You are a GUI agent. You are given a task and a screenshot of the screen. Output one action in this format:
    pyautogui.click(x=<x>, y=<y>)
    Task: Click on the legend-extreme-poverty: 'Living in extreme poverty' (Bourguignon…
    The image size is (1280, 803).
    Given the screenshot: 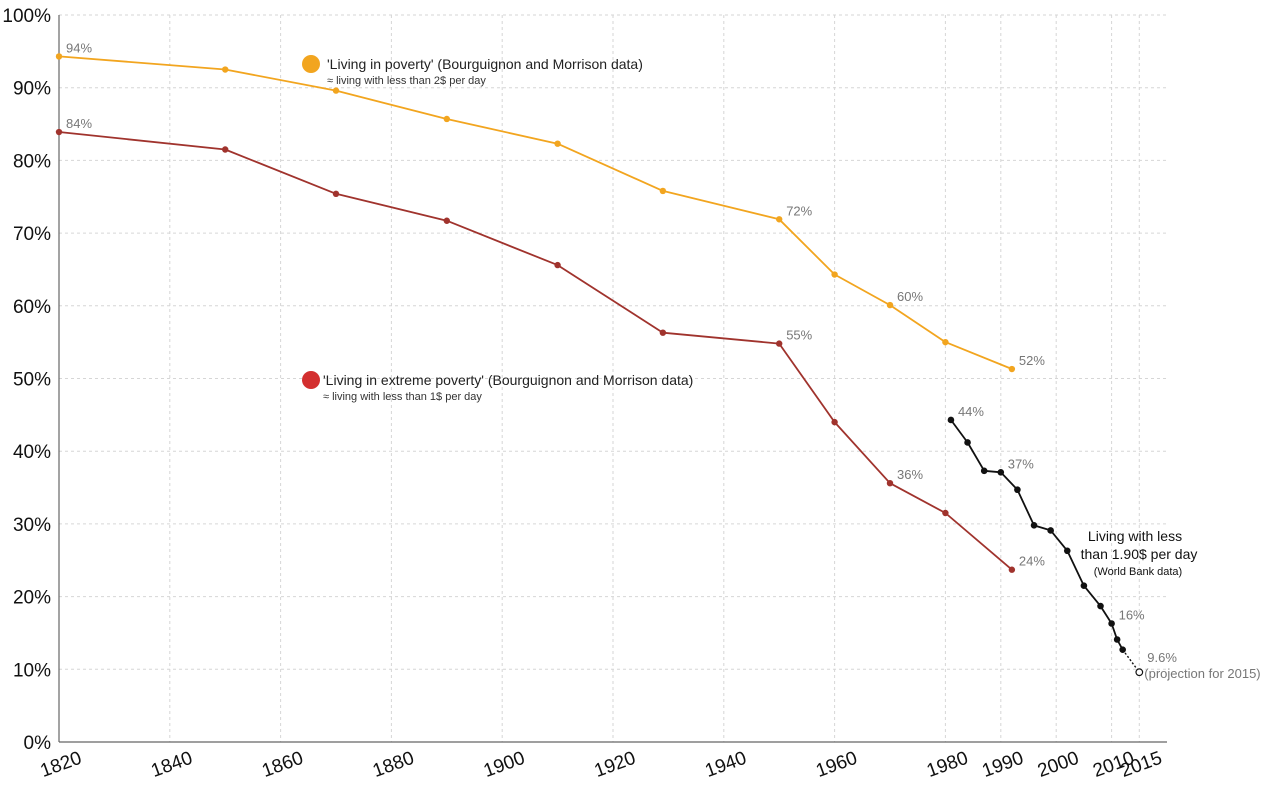 What is the action you would take?
    pyautogui.click(x=497, y=387)
    